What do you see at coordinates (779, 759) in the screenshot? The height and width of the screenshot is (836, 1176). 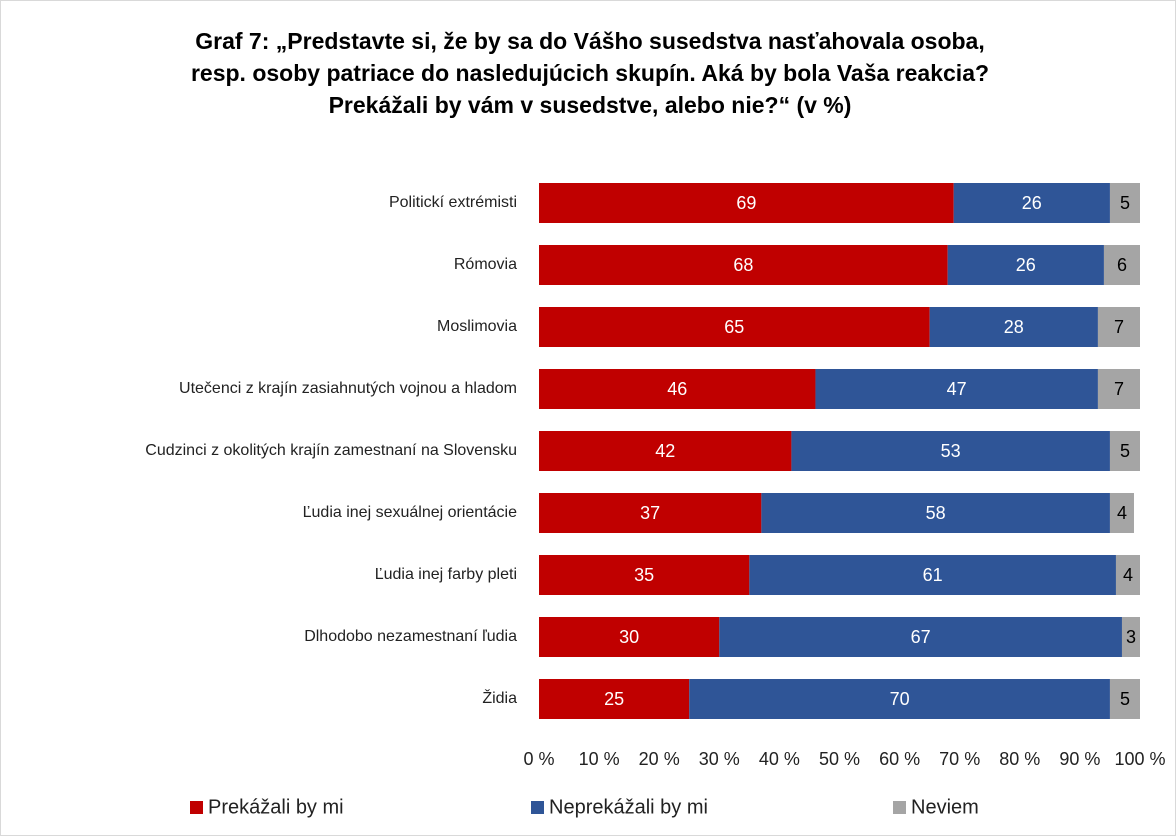 I see `x-tick-label: 40 %` at bounding box center [779, 759].